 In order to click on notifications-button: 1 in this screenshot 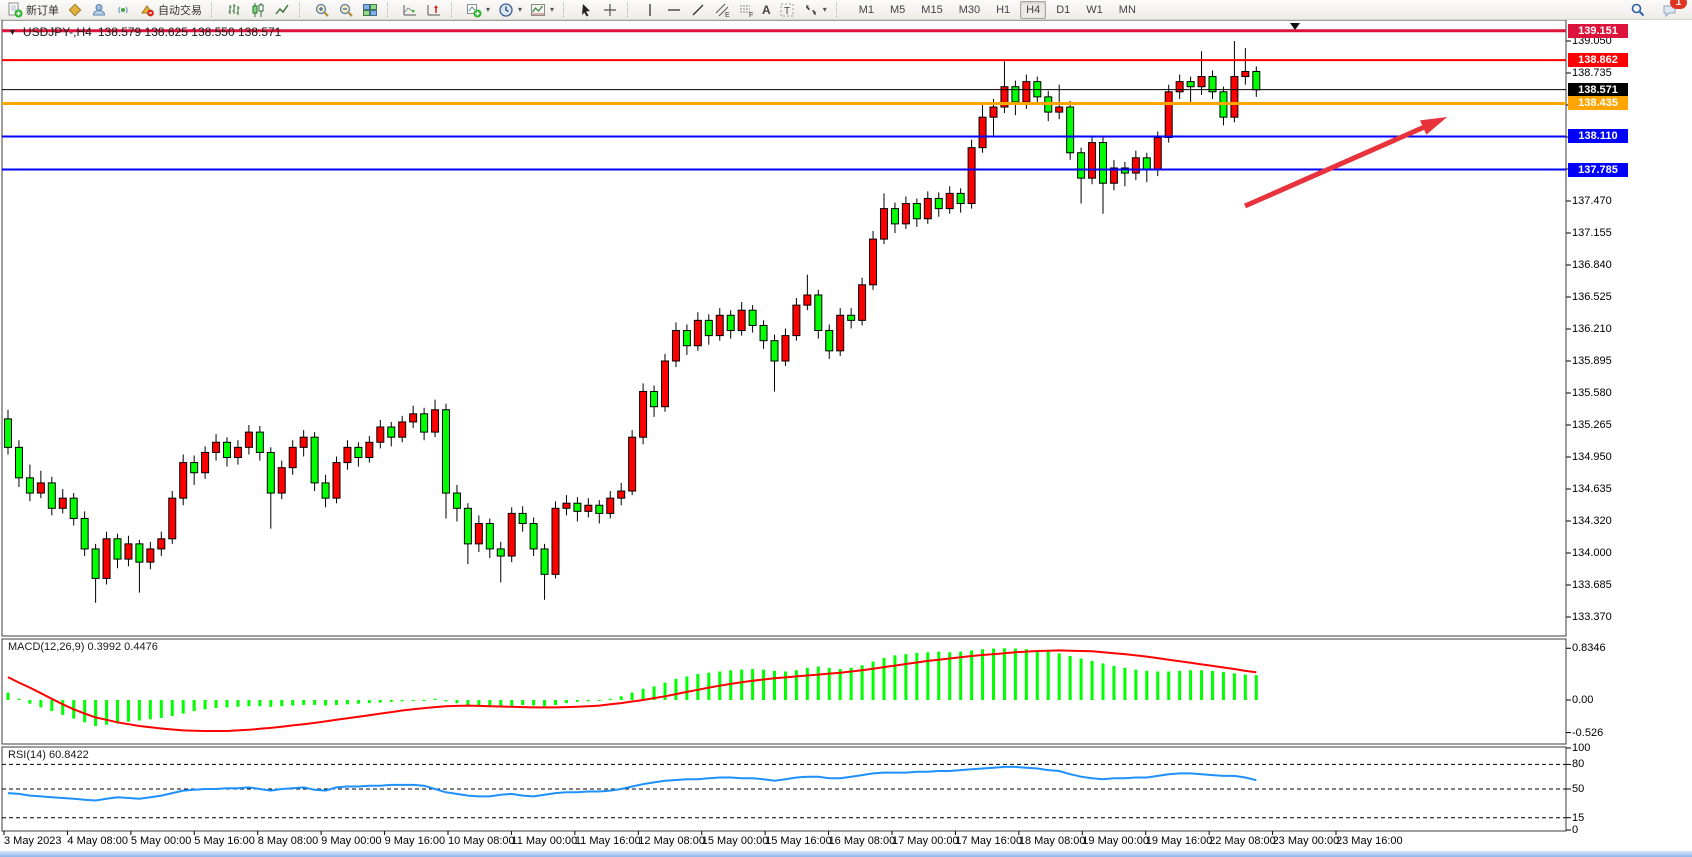, I will do `click(1672, 10)`.